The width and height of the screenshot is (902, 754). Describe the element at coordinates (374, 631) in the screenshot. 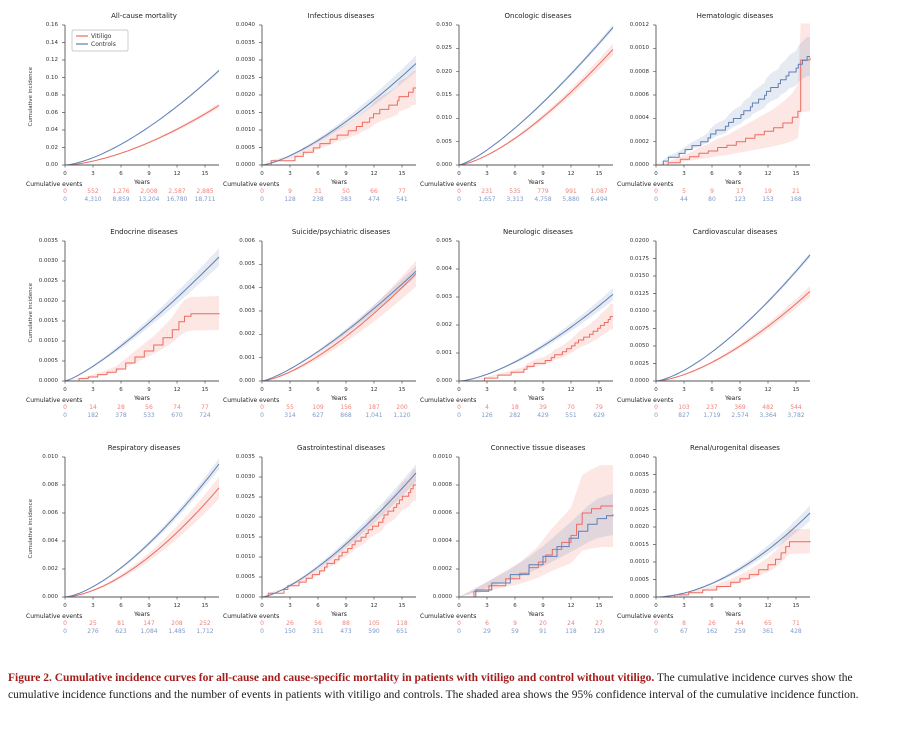

I see `events-value: 590` at that location.